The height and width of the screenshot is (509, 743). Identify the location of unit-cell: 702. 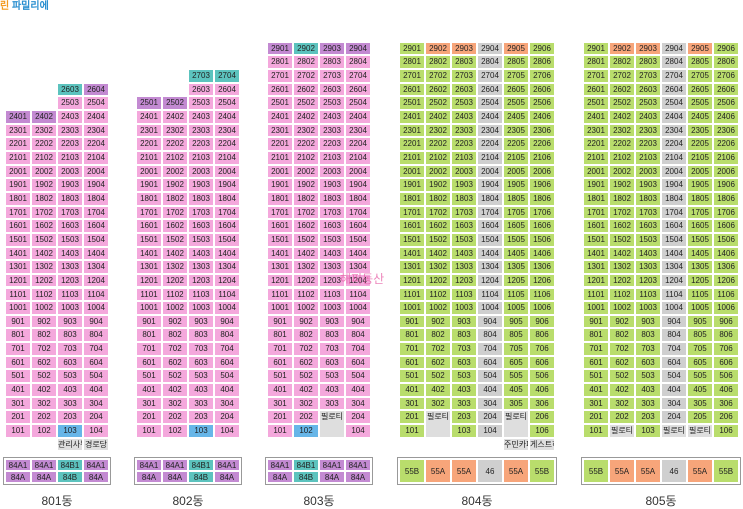
(438, 349).